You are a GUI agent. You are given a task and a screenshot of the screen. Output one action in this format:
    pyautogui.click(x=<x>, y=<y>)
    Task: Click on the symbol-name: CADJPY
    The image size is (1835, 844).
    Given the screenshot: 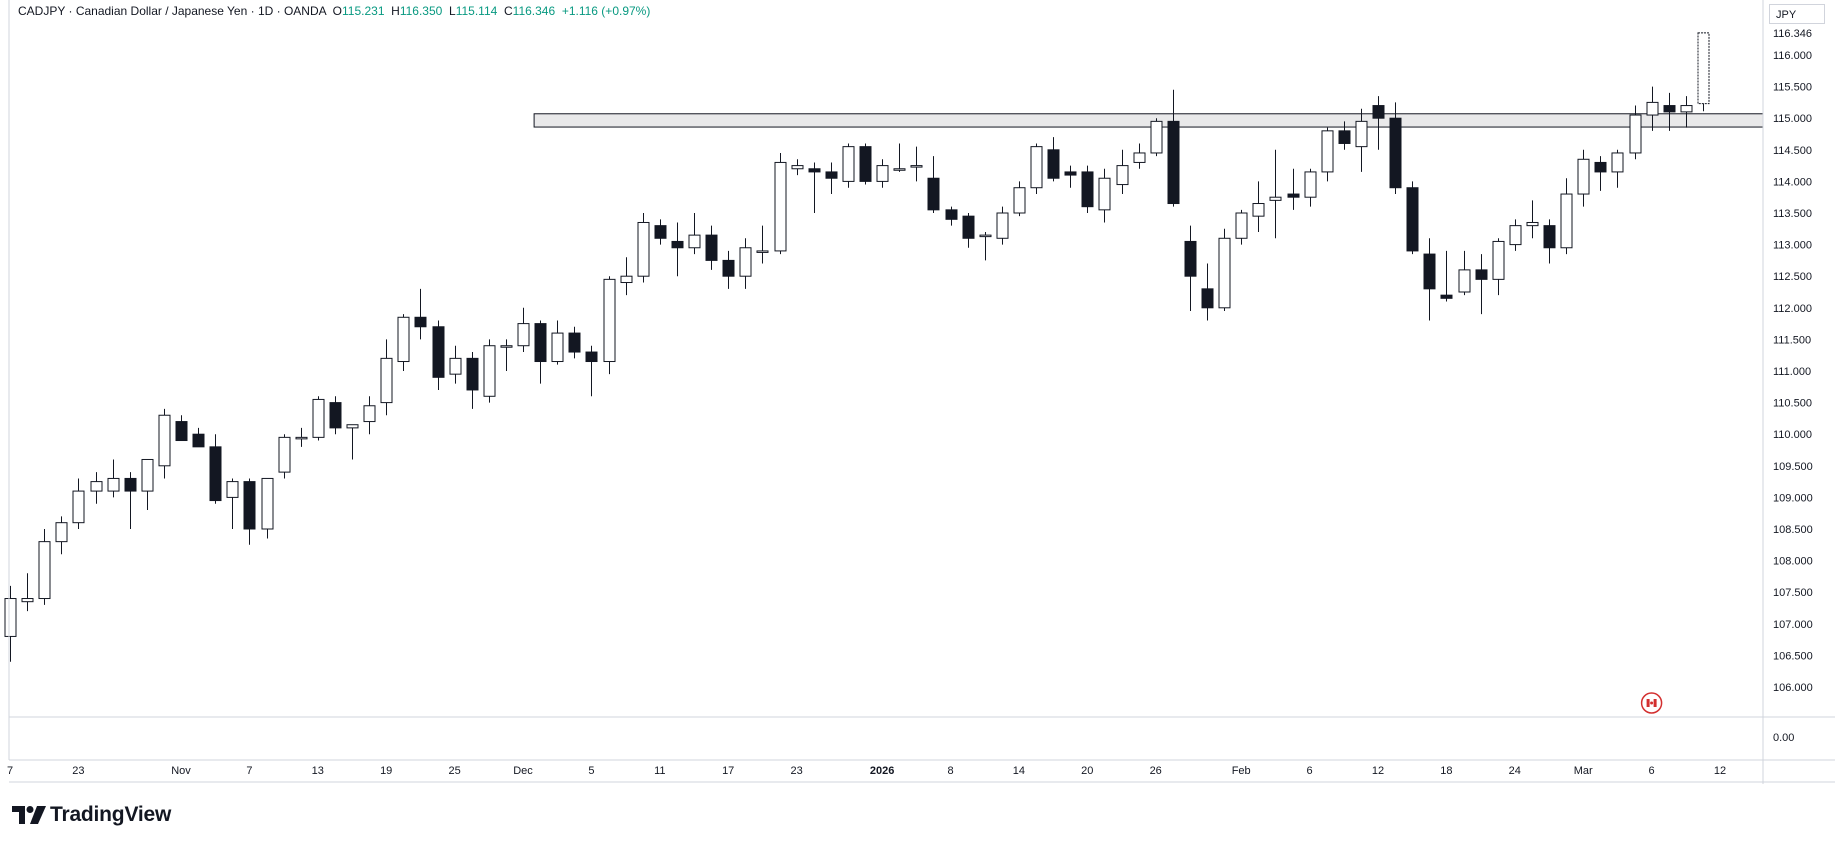 What is the action you would take?
    pyautogui.click(x=42, y=11)
    